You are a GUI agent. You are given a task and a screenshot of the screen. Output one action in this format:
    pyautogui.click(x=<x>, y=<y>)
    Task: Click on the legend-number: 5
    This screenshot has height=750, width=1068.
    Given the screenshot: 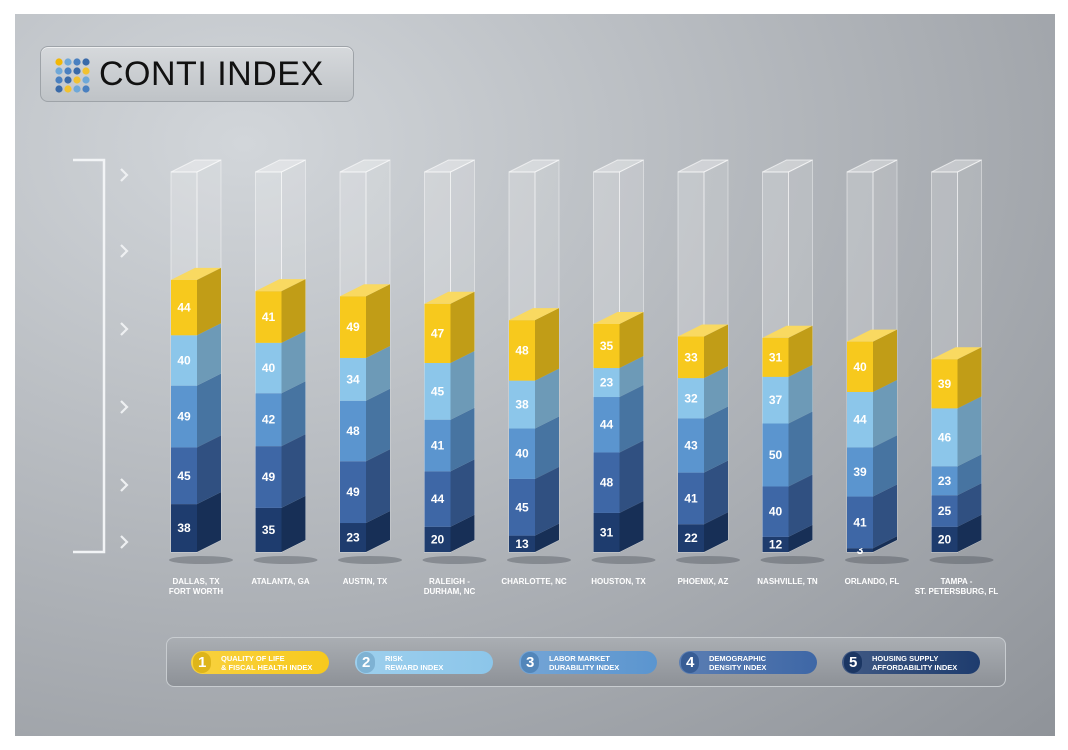 What is the action you would take?
    pyautogui.click(x=853, y=662)
    